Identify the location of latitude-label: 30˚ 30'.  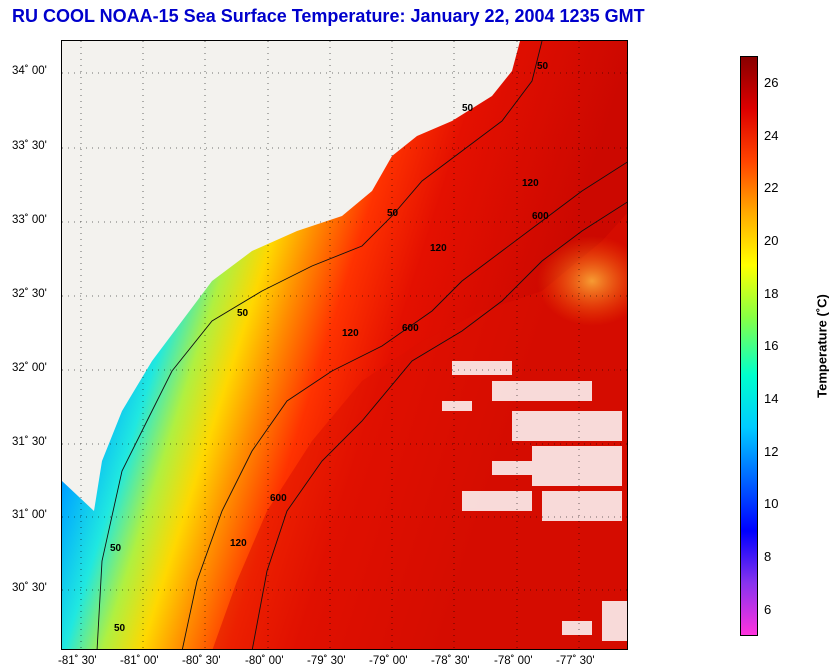
(29, 588).